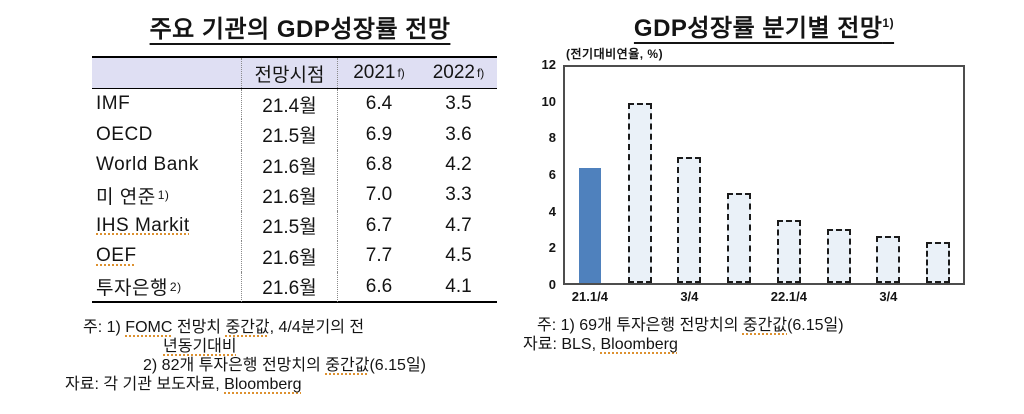 This screenshot has width=1024, height=414. I want to click on footnote-text: 자료: 각 기관 보도자료,, so click(145, 384).